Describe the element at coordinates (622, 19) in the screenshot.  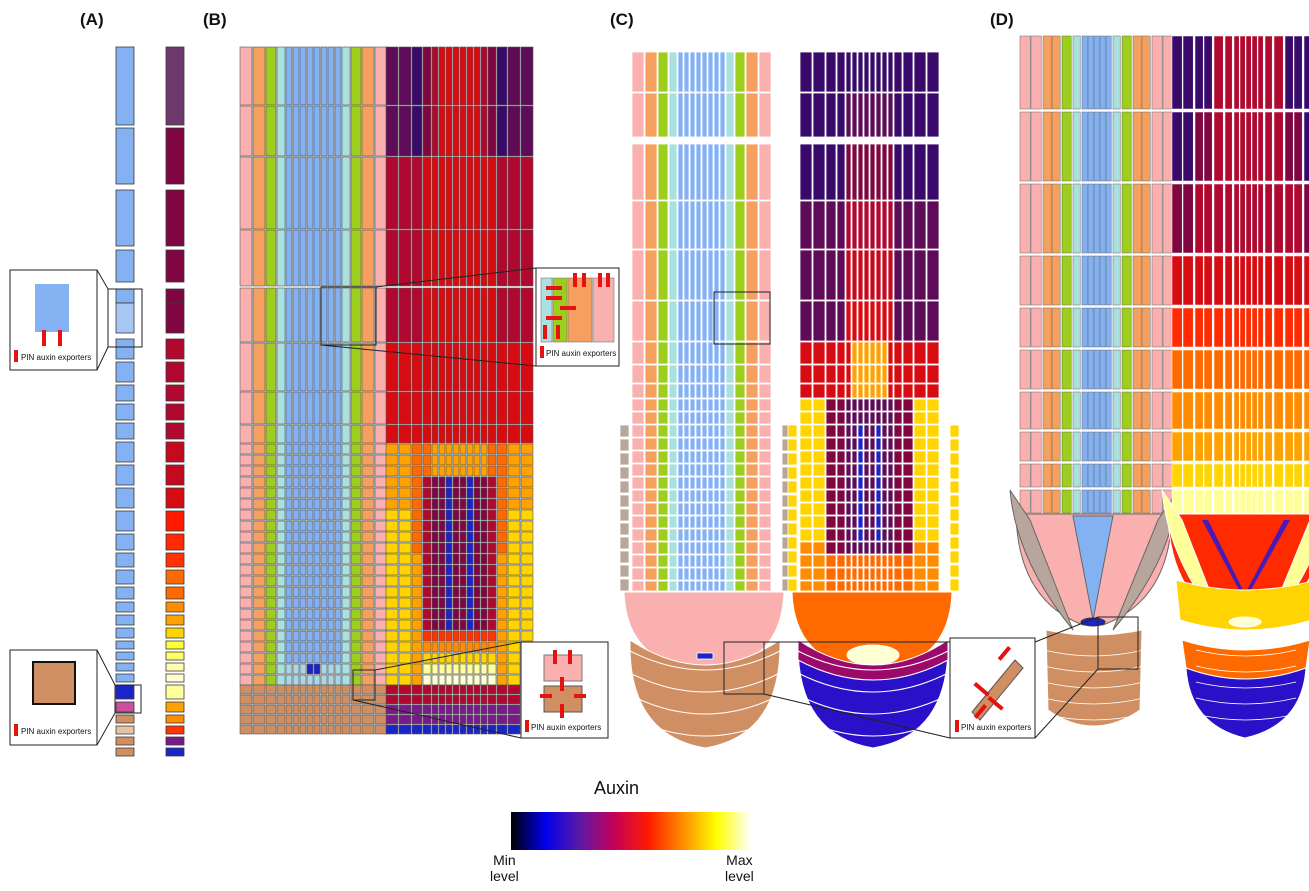
I see `panel-label-c: (C)` at that location.